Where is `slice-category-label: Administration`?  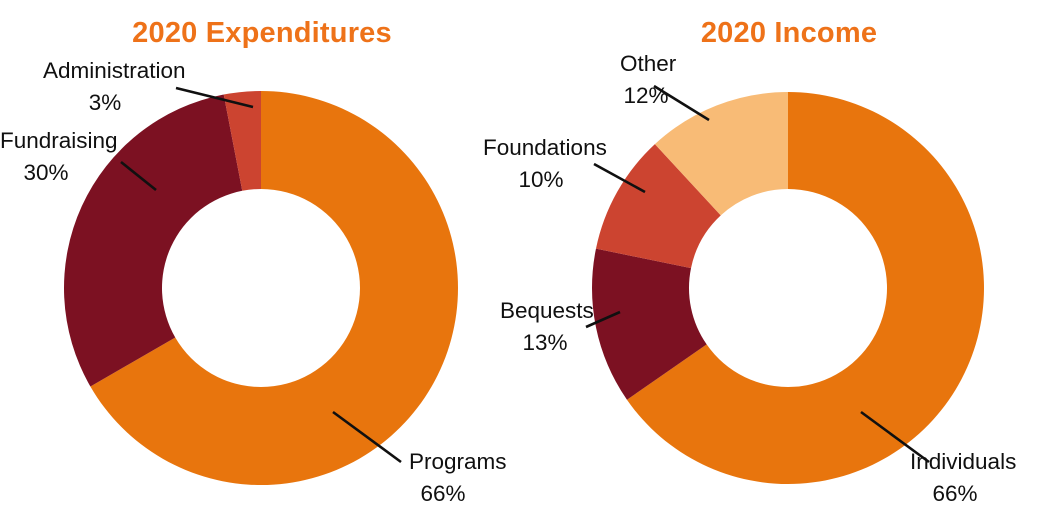 slice-category-label: Administration is located at coordinates (114, 70).